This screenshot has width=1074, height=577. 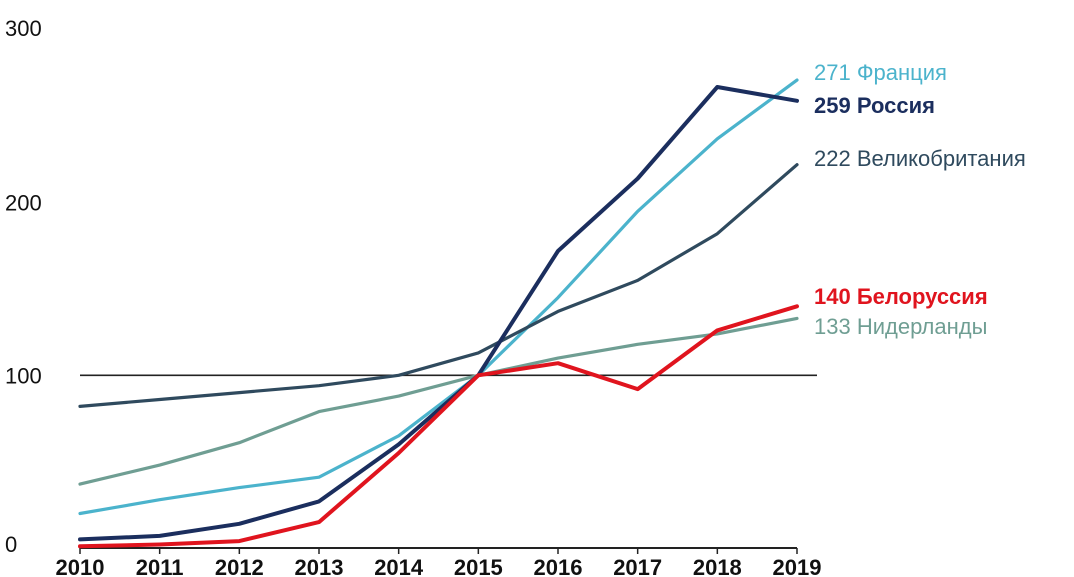 I want to click on x-tick-label: 2019, so click(x=797, y=566).